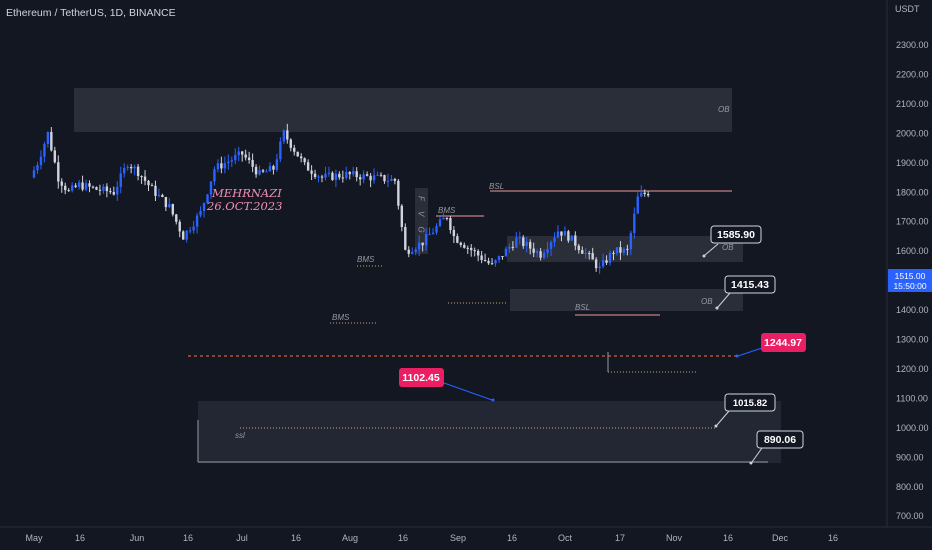  Describe the element at coordinates (910, 457) in the screenshot. I see `price-tick-label: 900.00` at that location.